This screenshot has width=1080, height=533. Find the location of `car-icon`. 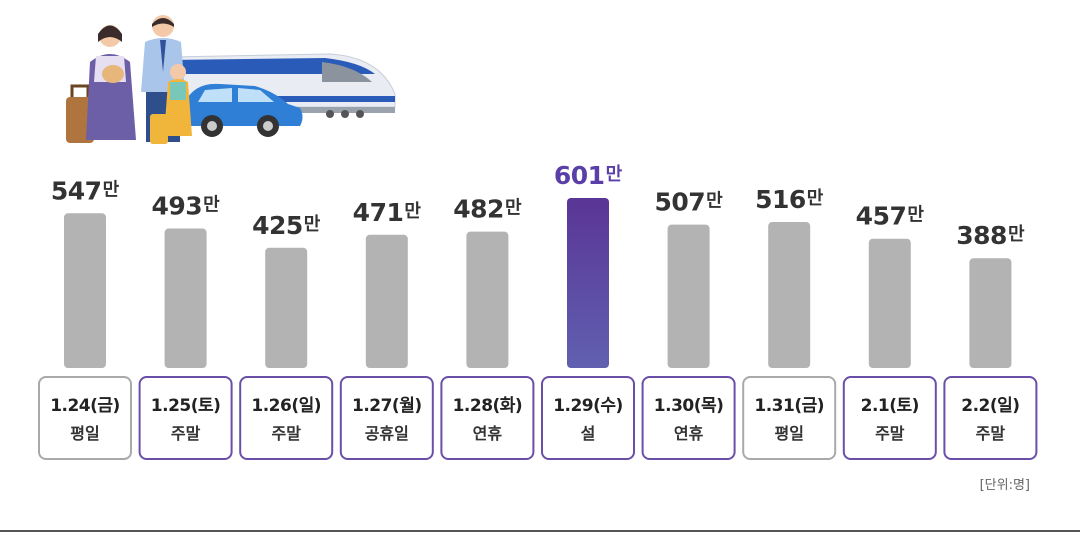

car-icon is located at coordinates (242, 110).